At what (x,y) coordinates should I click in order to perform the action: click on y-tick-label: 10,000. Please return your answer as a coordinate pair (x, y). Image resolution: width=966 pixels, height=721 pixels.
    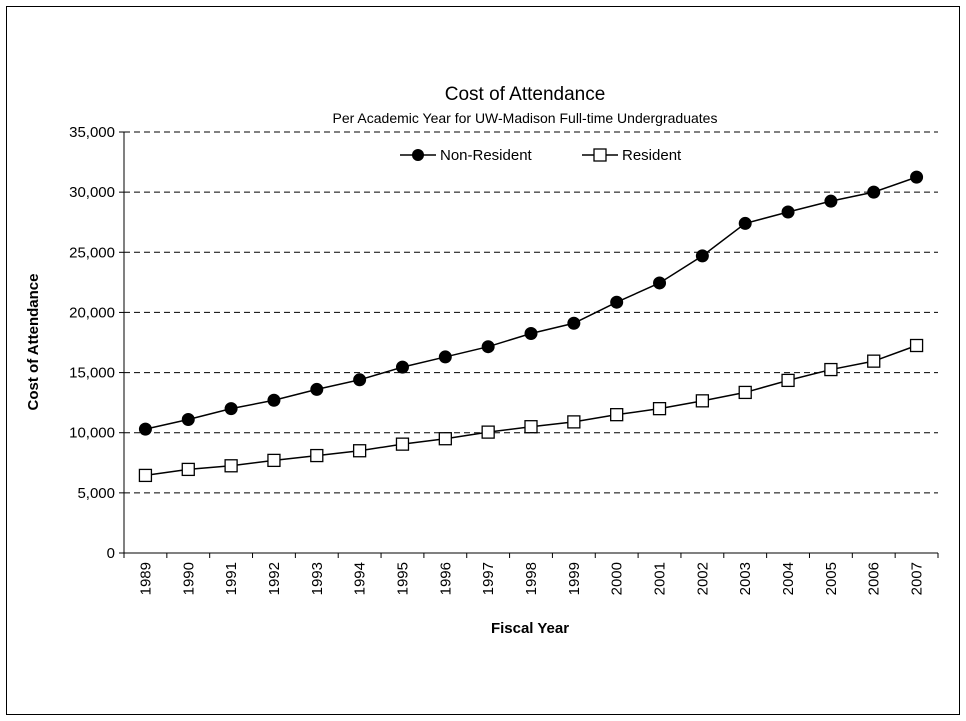
    Looking at the image, I should click on (92, 433).